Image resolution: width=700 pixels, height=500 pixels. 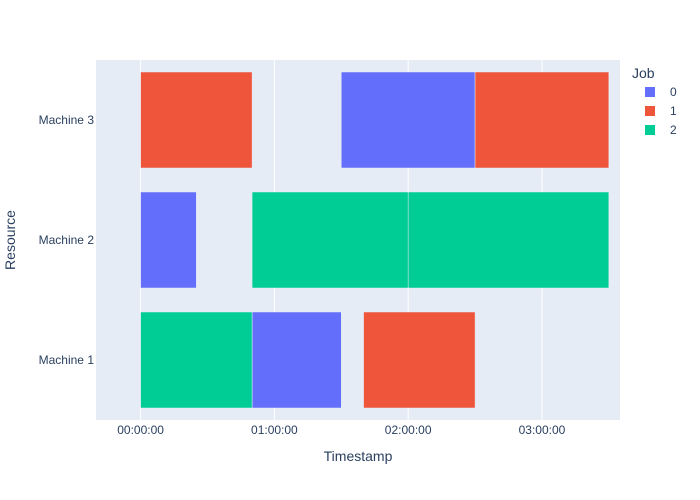 I want to click on legend-label: 2, so click(x=673, y=130).